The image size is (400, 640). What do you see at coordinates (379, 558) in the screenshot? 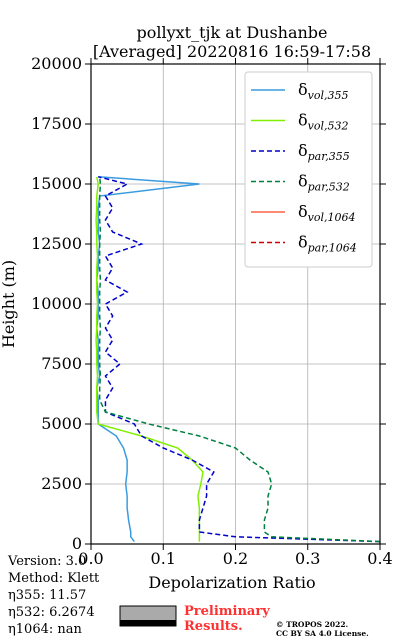
I see `x-tick-label: 0.4` at bounding box center [379, 558].